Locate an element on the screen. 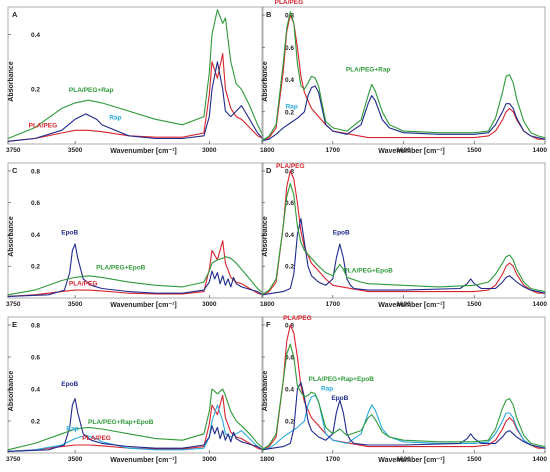 Image resolution: width=550 pixels, height=472 pixels. panel-label: D is located at coordinates (269, 170).